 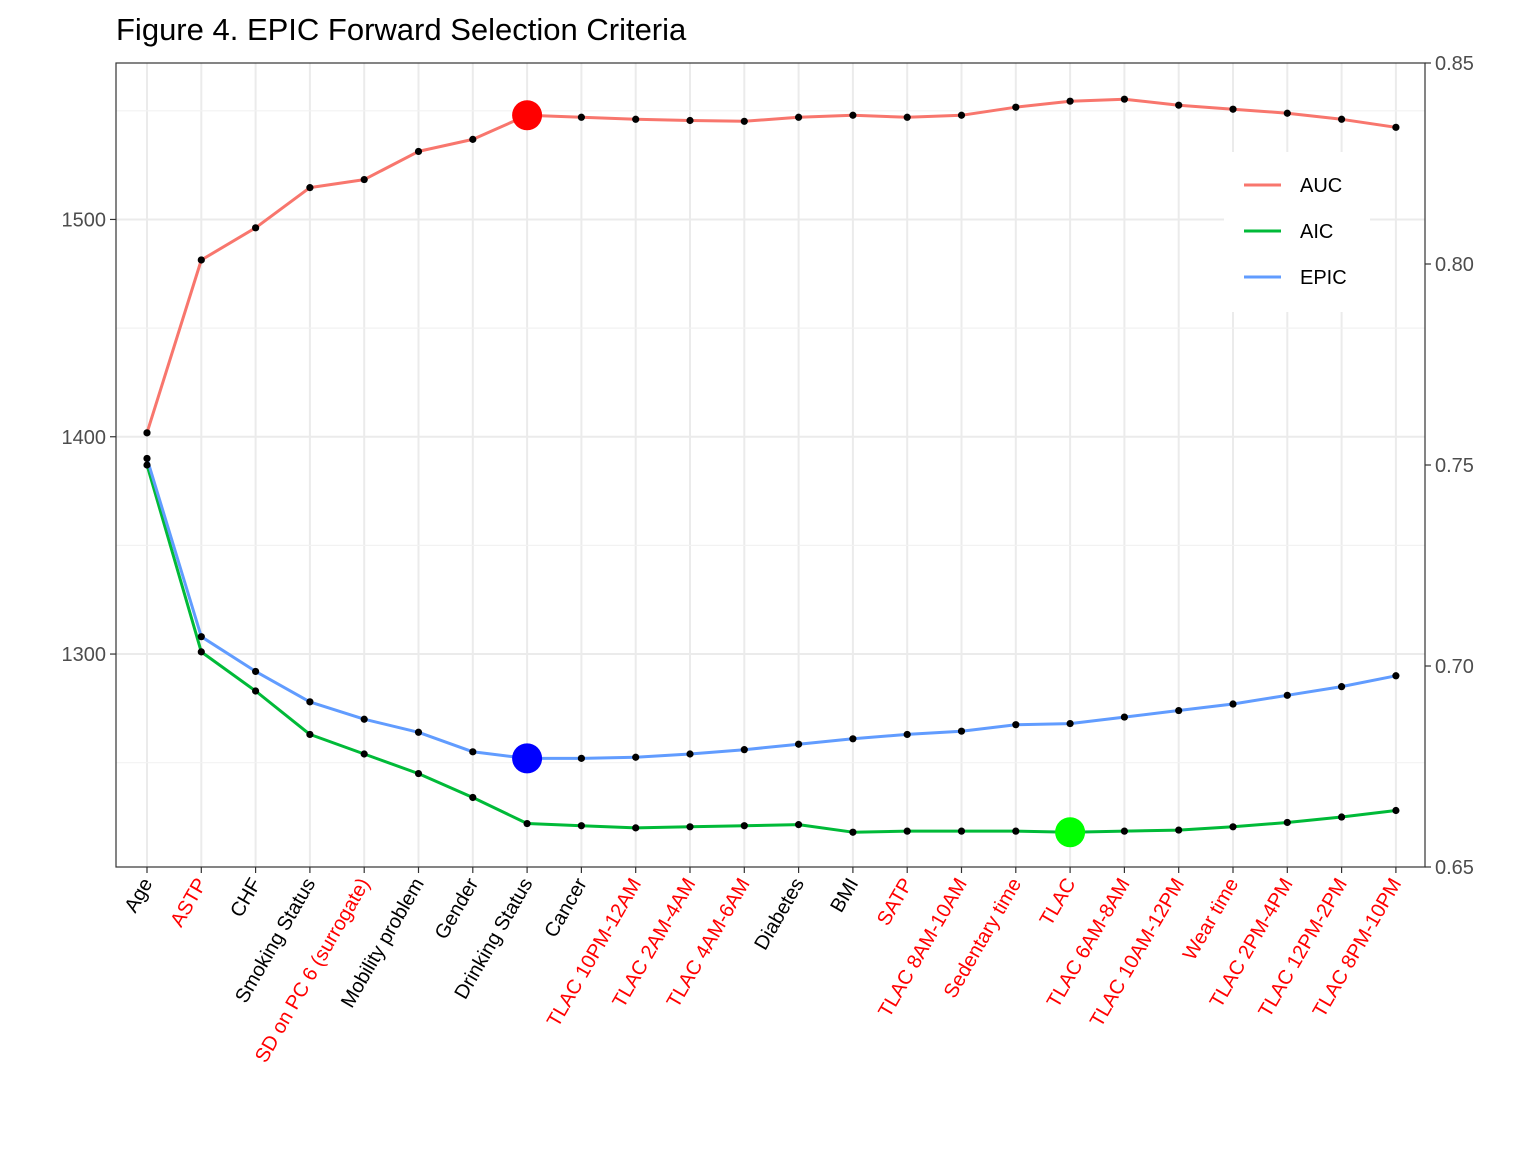 What do you see at coordinates (188, 903) in the screenshot?
I see `x-tick-label: ASTP` at bounding box center [188, 903].